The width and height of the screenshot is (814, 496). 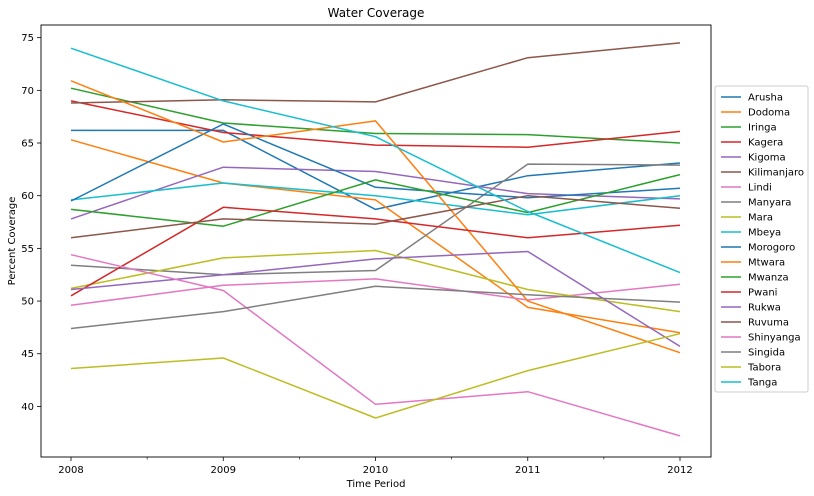 What do you see at coordinates (27, 144) in the screenshot?
I see `y-tick-label: 65` at bounding box center [27, 144].